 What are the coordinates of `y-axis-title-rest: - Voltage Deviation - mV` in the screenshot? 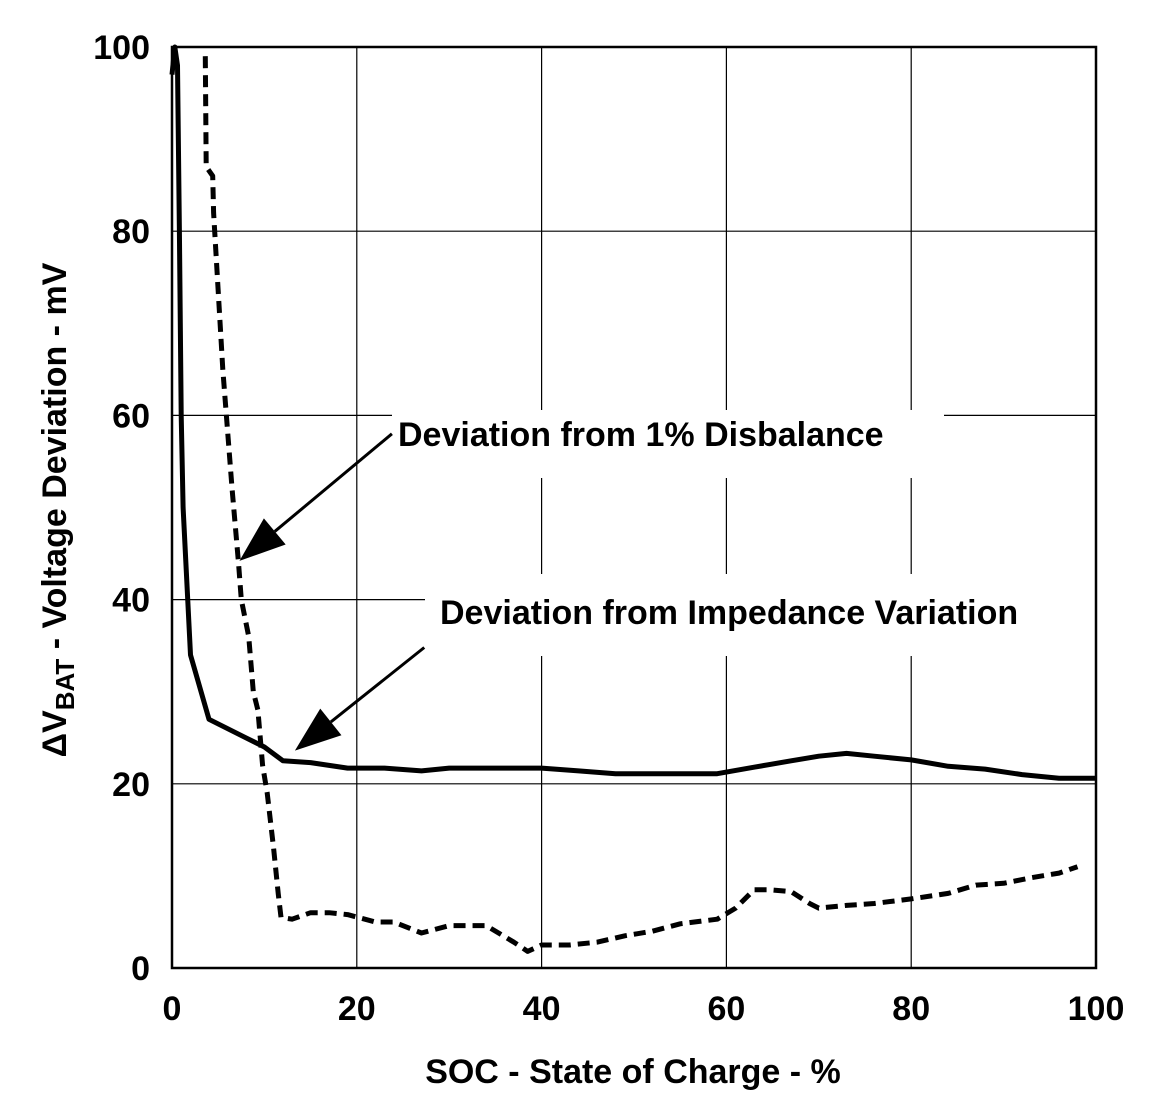 It's located at (55, 460).